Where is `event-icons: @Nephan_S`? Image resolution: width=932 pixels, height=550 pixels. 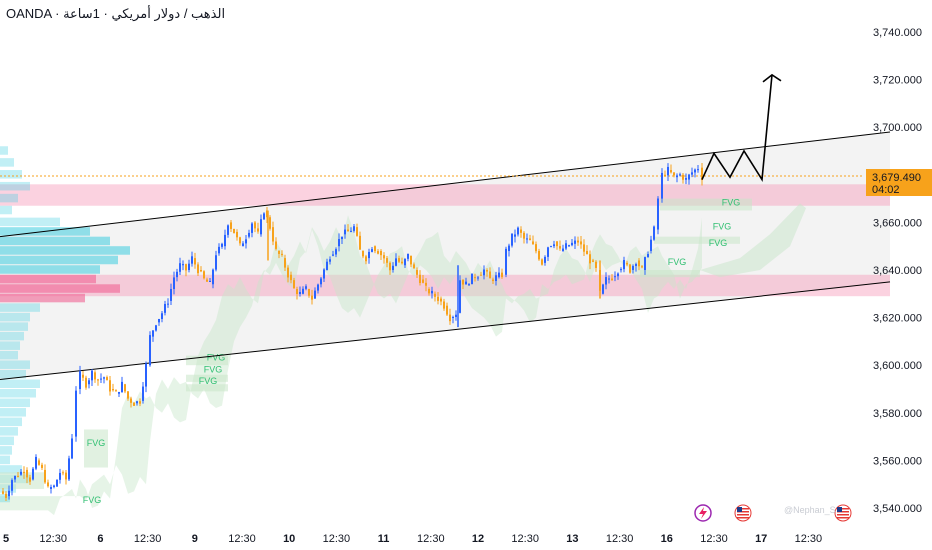
event-icons: @Nephan_S is located at coordinates (773, 513).